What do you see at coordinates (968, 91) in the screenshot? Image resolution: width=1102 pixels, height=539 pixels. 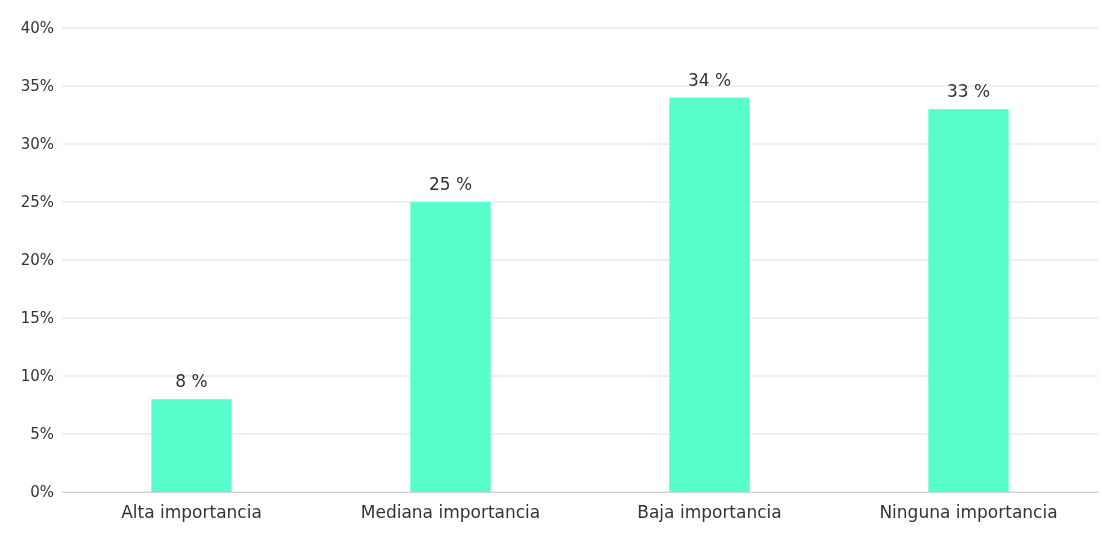 I see `data-label: 33 %` at bounding box center [968, 91].